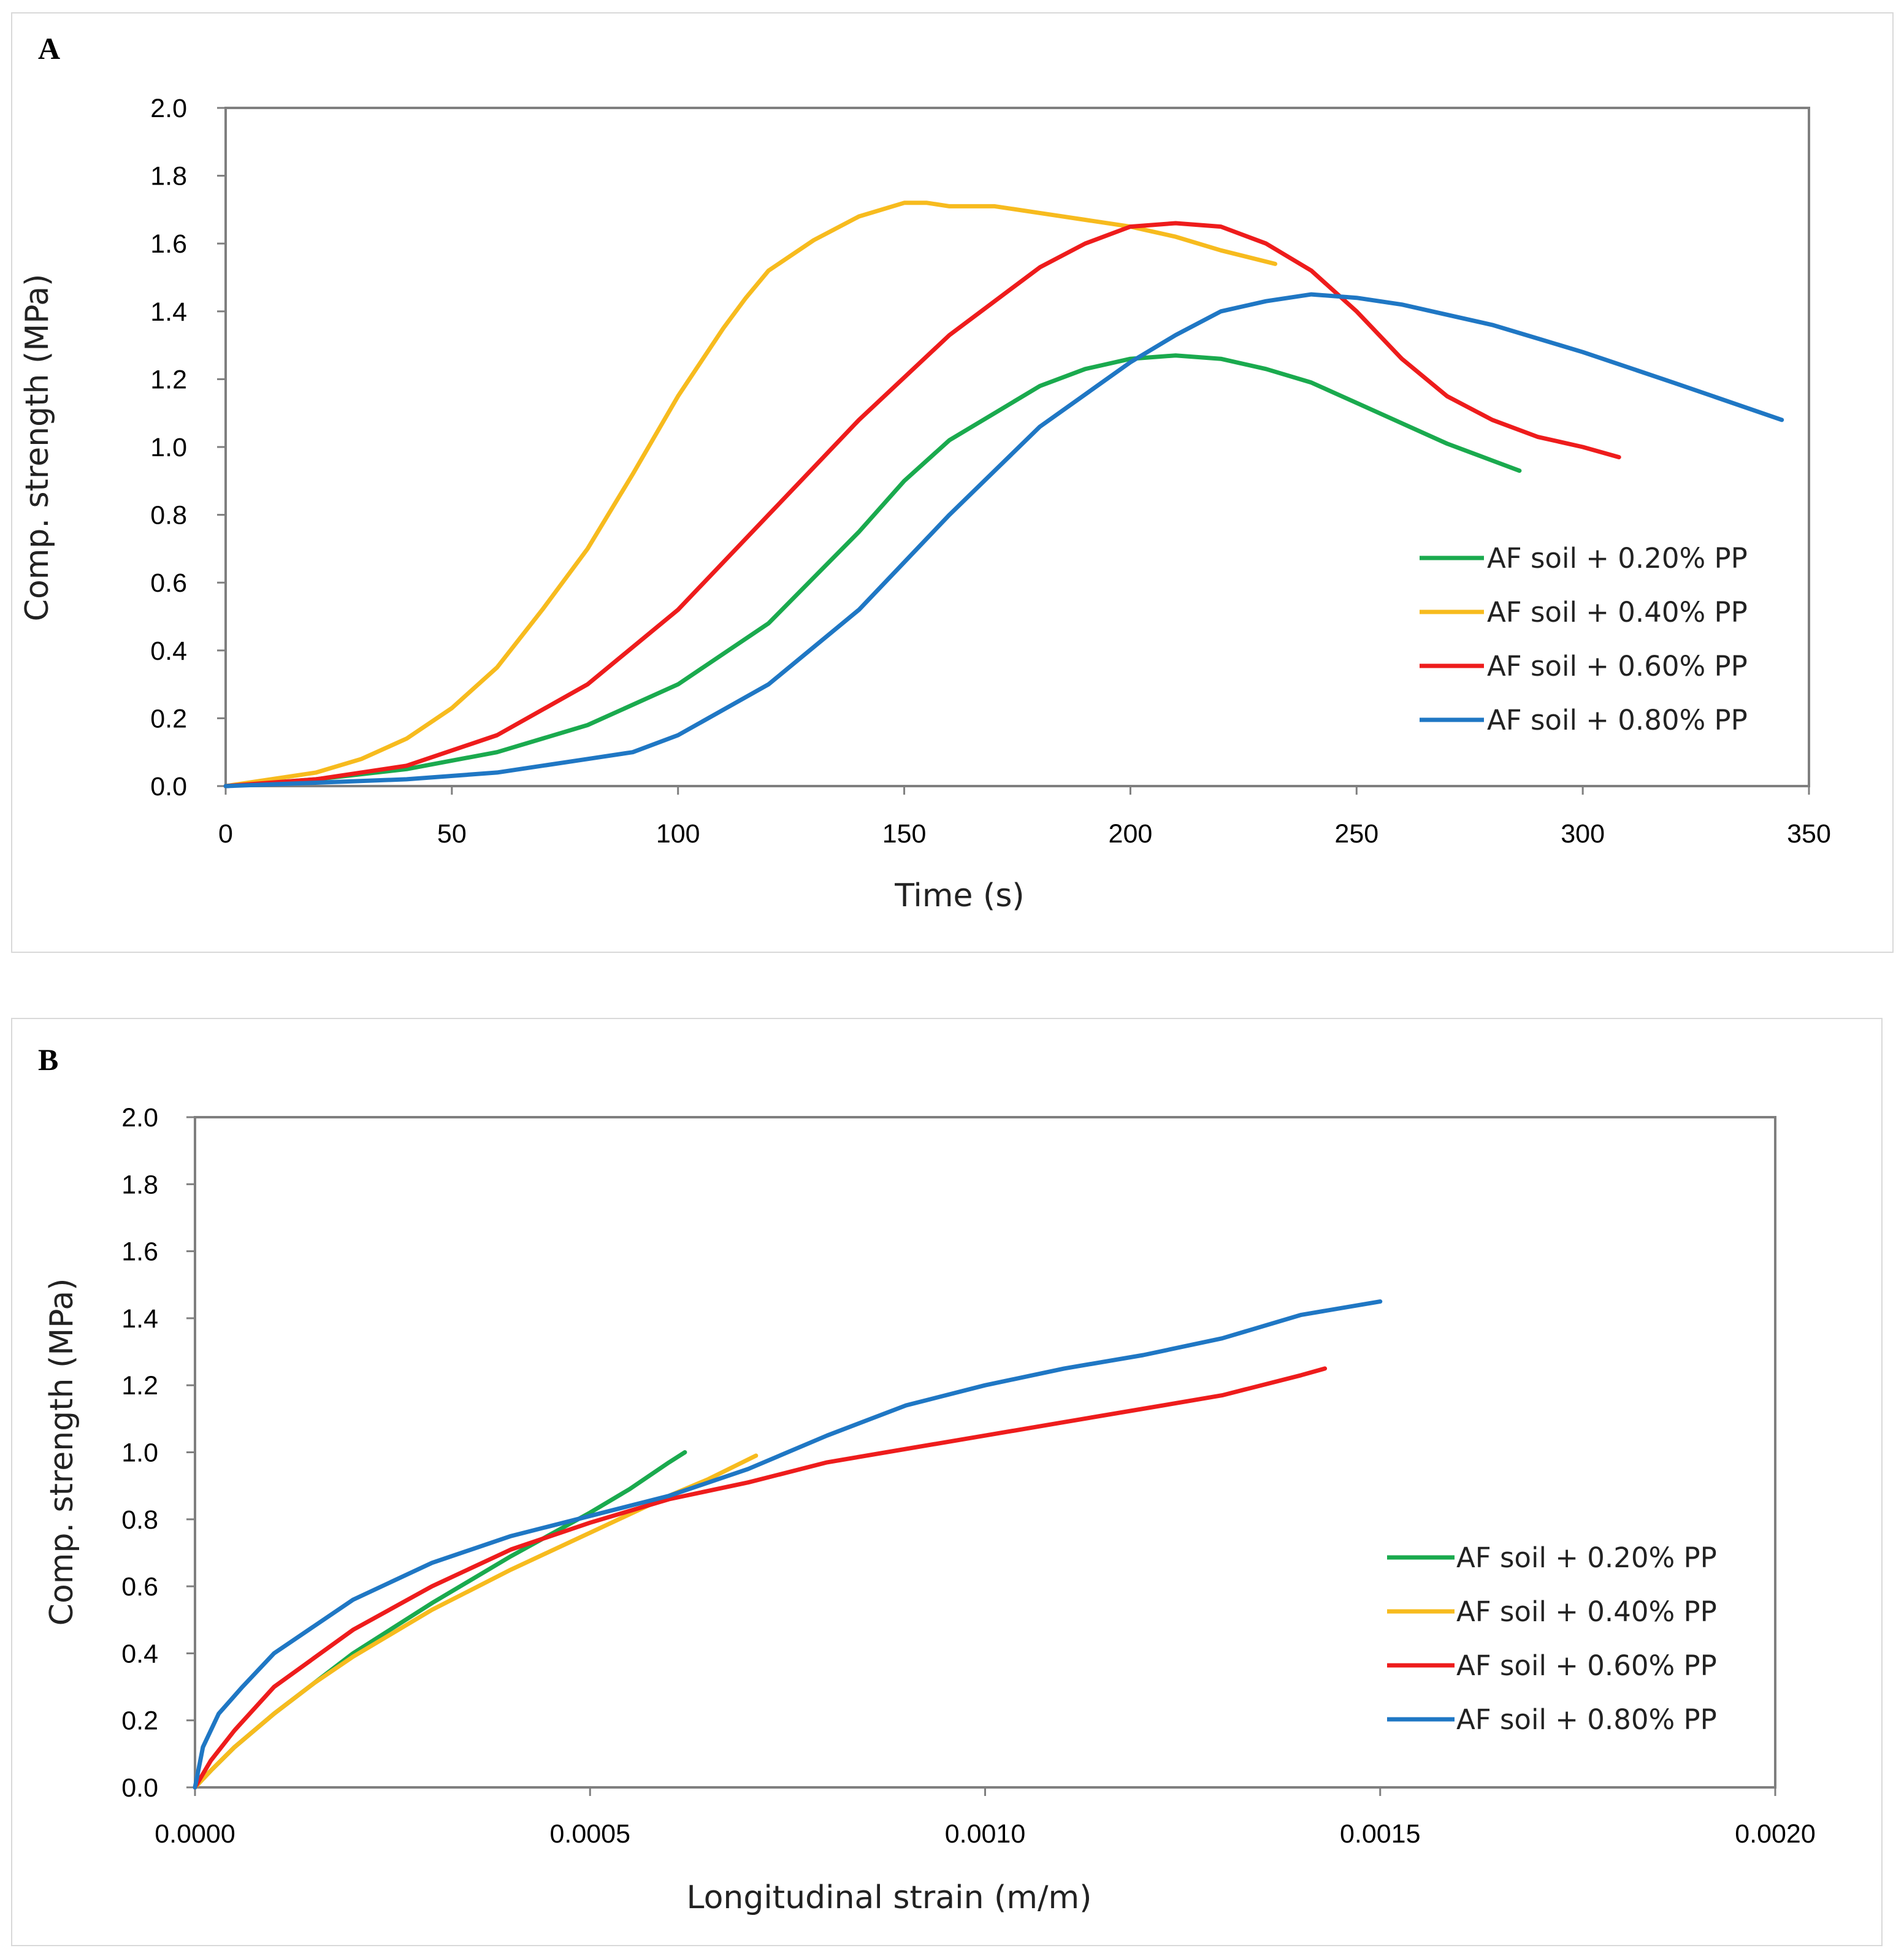  What do you see at coordinates (49, 48) in the screenshot?
I see `panel-letter: A` at bounding box center [49, 48].